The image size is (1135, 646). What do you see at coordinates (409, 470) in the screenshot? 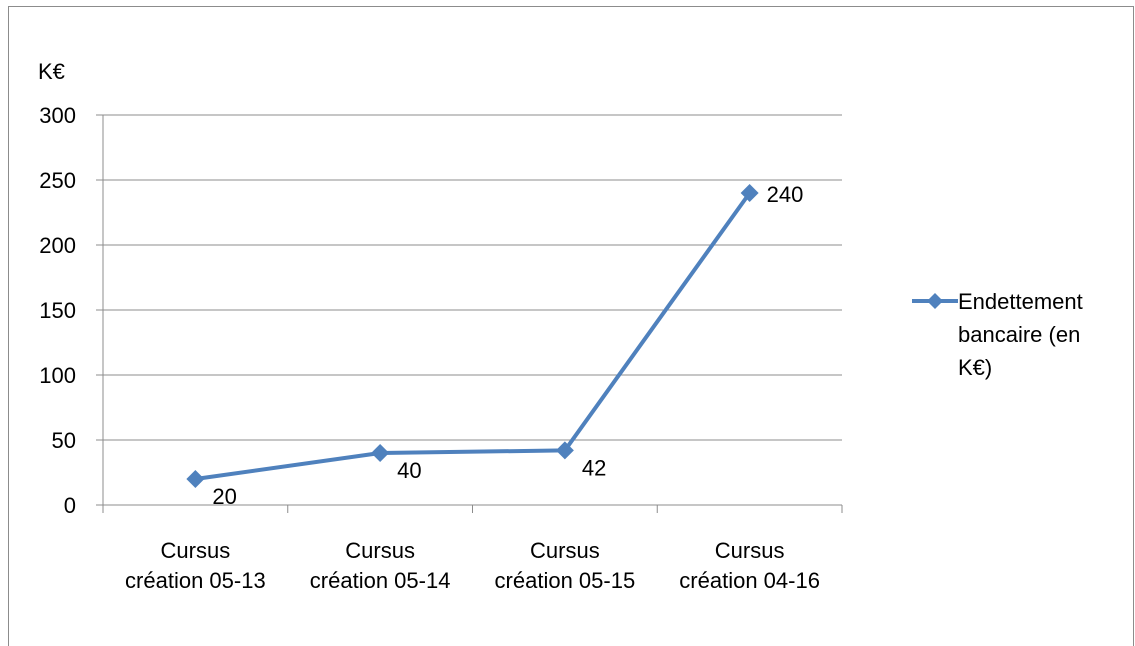
I see `data-label: 40` at bounding box center [409, 470].